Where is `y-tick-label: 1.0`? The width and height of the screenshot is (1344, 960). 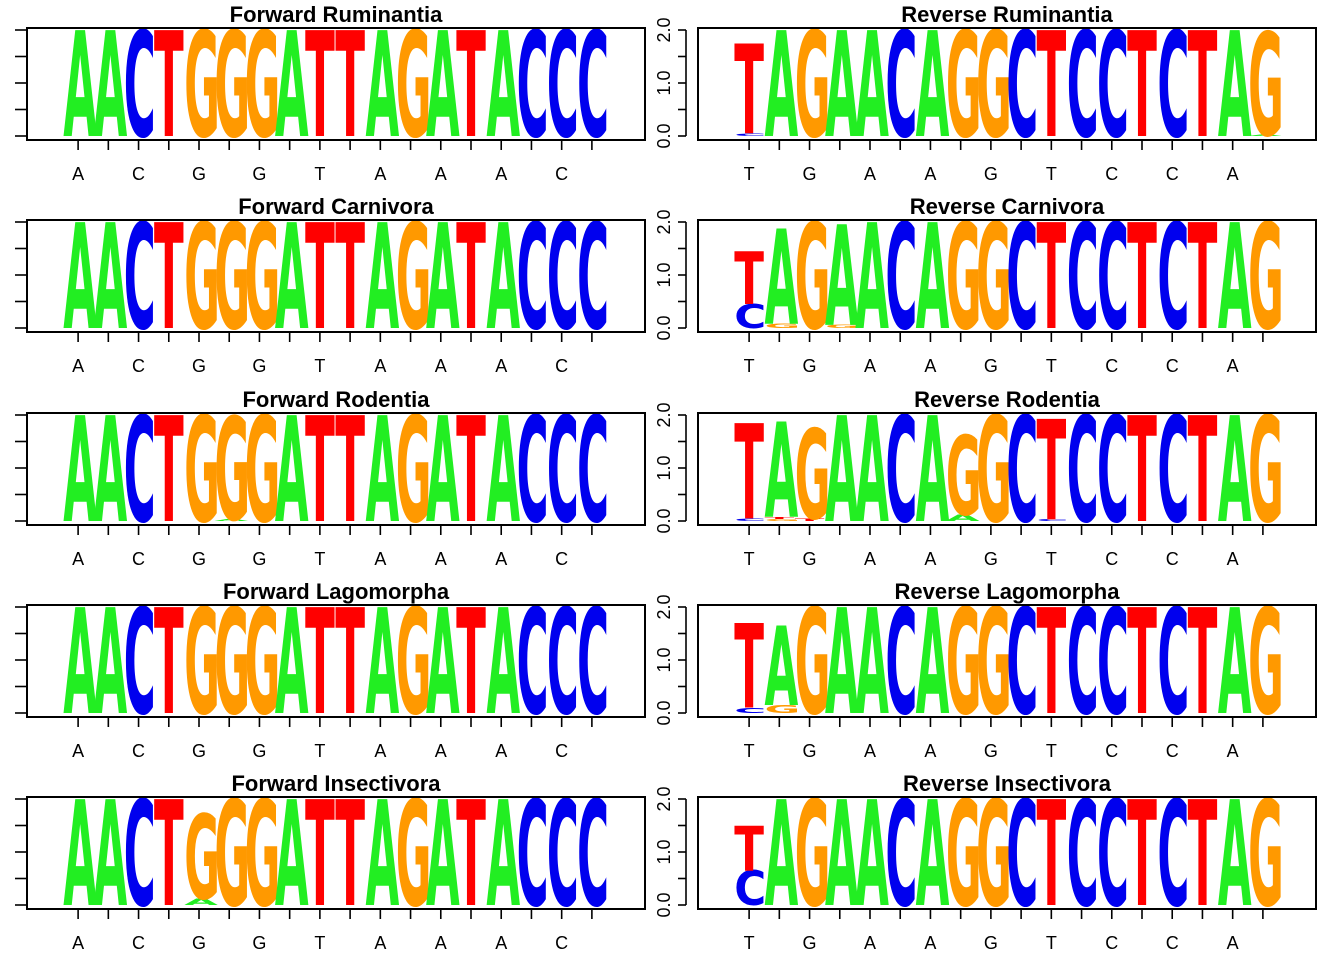 y-tick-label: 1.0 is located at coordinates (664, 274).